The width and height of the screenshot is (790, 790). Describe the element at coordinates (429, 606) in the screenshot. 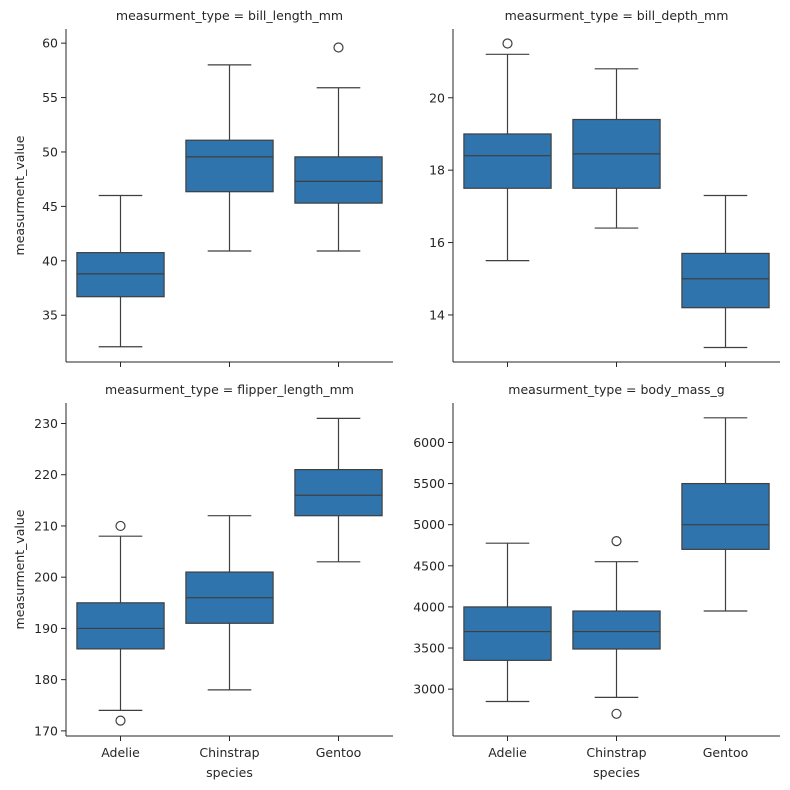

I see `y-tick-label: 4000` at that location.